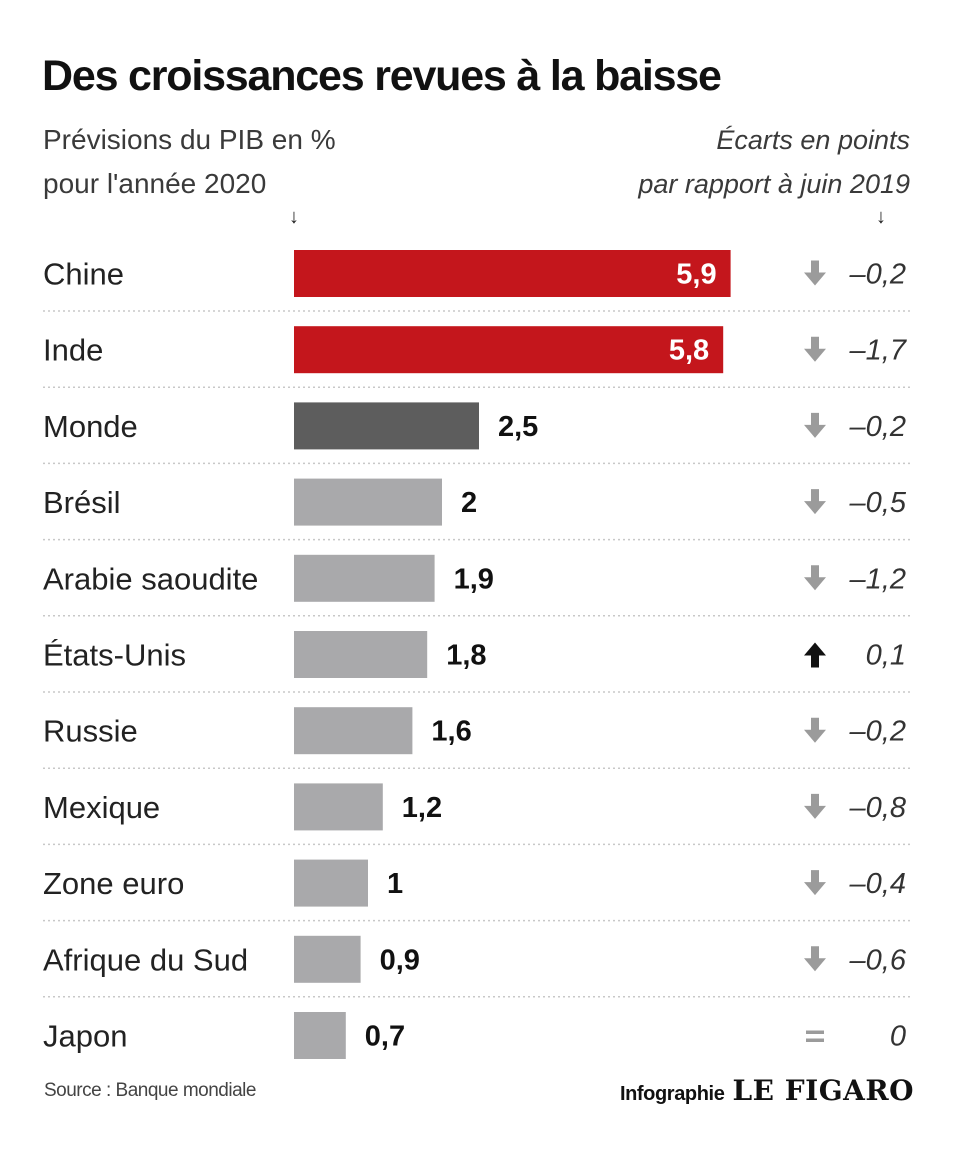 Image resolution: width=956 pixels, height=1162 pixels. Describe the element at coordinates (400, 960) in the screenshot. I see `value-label: 0,9` at that location.